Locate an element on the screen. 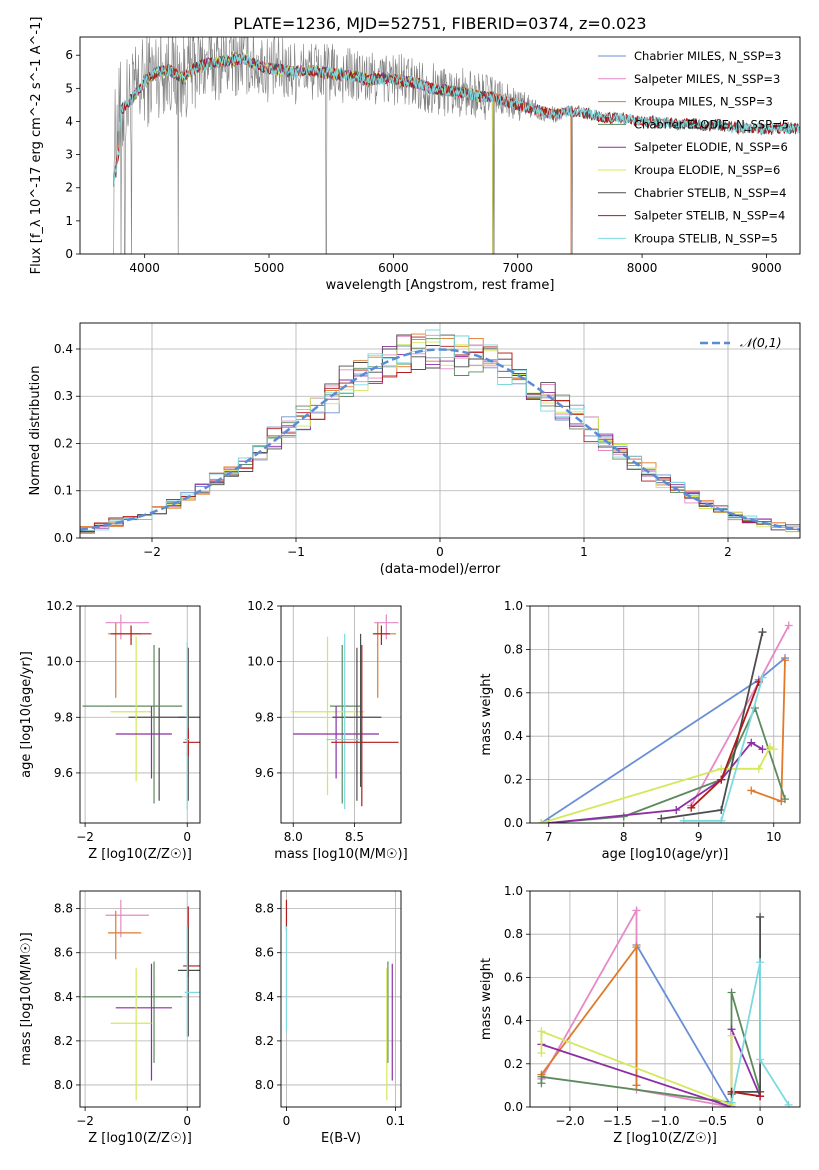 The height and width of the screenshot is (1170, 819). x-tick-label: 8000 is located at coordinates (642, 268).